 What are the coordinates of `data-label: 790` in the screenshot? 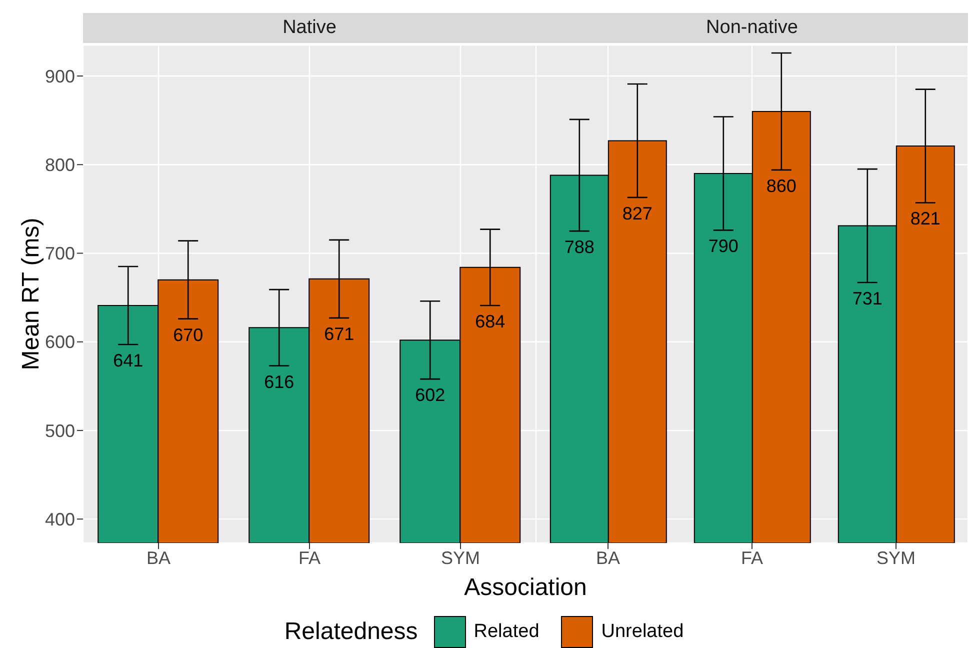 It's located at (723, 246).